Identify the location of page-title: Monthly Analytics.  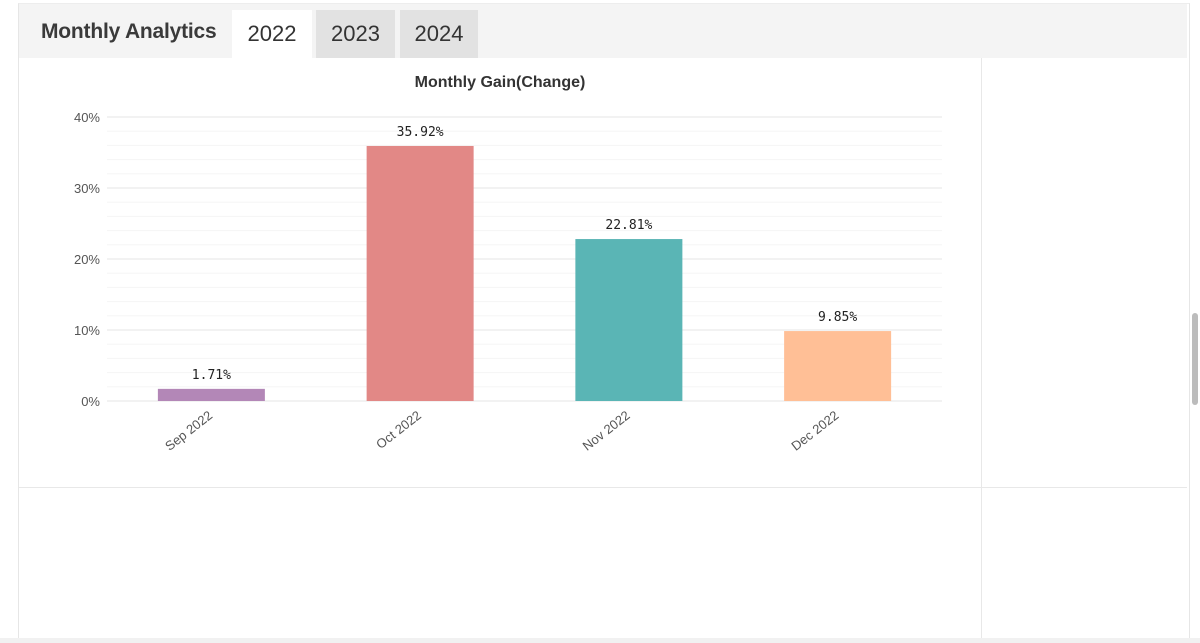
(129, 31).